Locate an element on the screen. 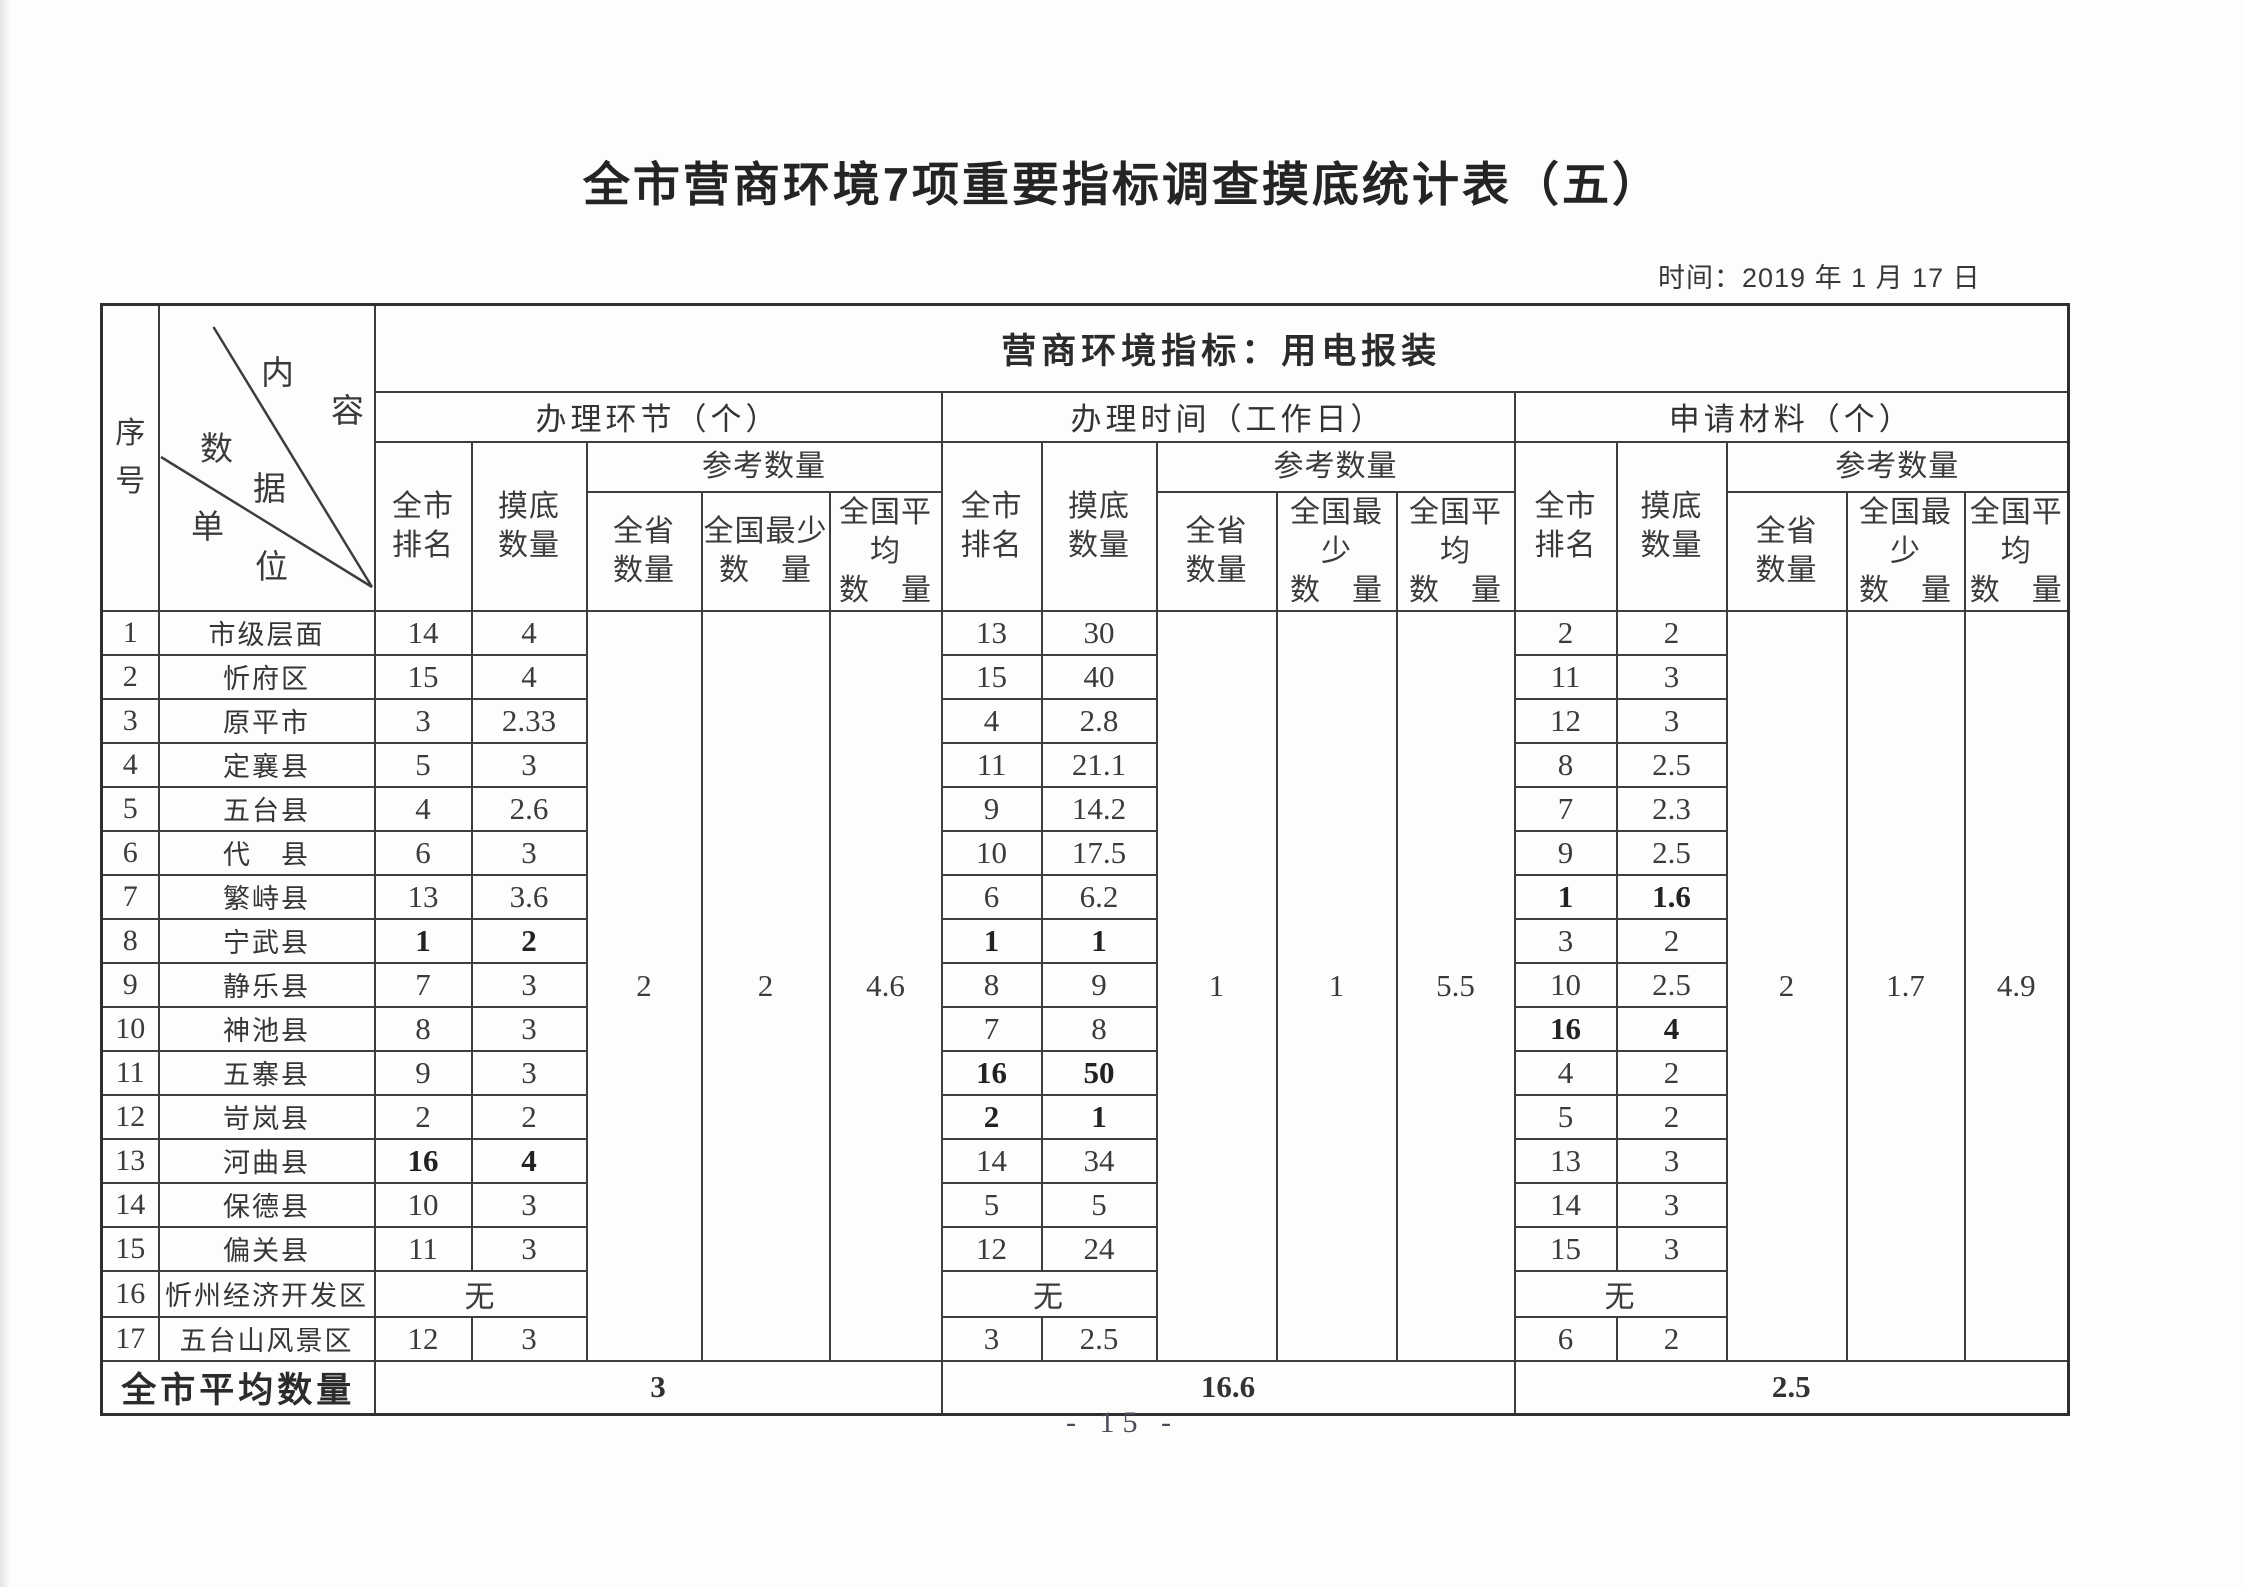 The height and width of the screenshot is (1587, 2245). g2-rank-cell: 12 is located at coordinates (991, 1248).